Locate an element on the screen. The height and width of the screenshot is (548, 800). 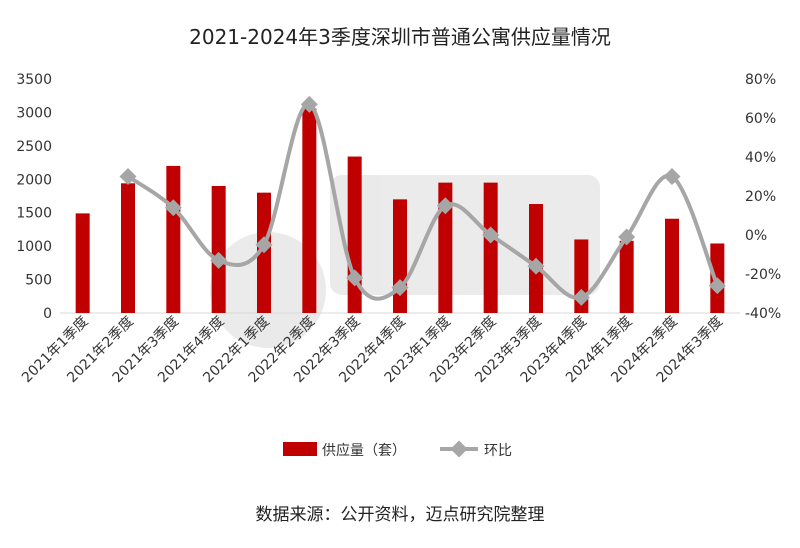
y-right-tick-label: 0% is located at coordinates (756, 236).